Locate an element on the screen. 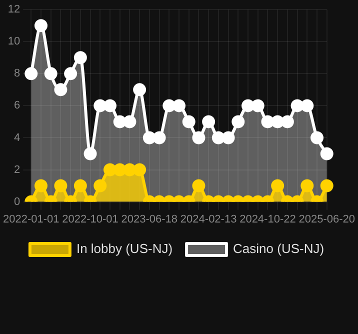 The image size is (358, 334). x-tick-label: 2022-10-01 is located at coordinates (90, 219).